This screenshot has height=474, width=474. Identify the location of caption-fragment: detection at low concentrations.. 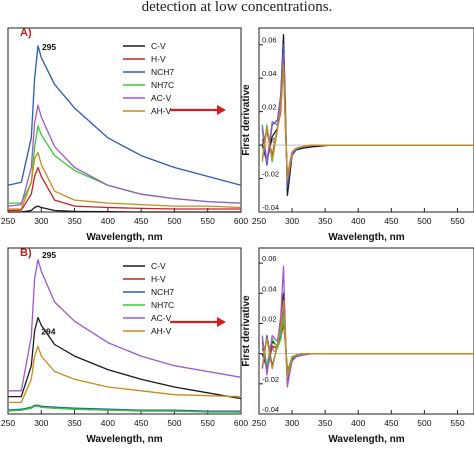
(237, 7).